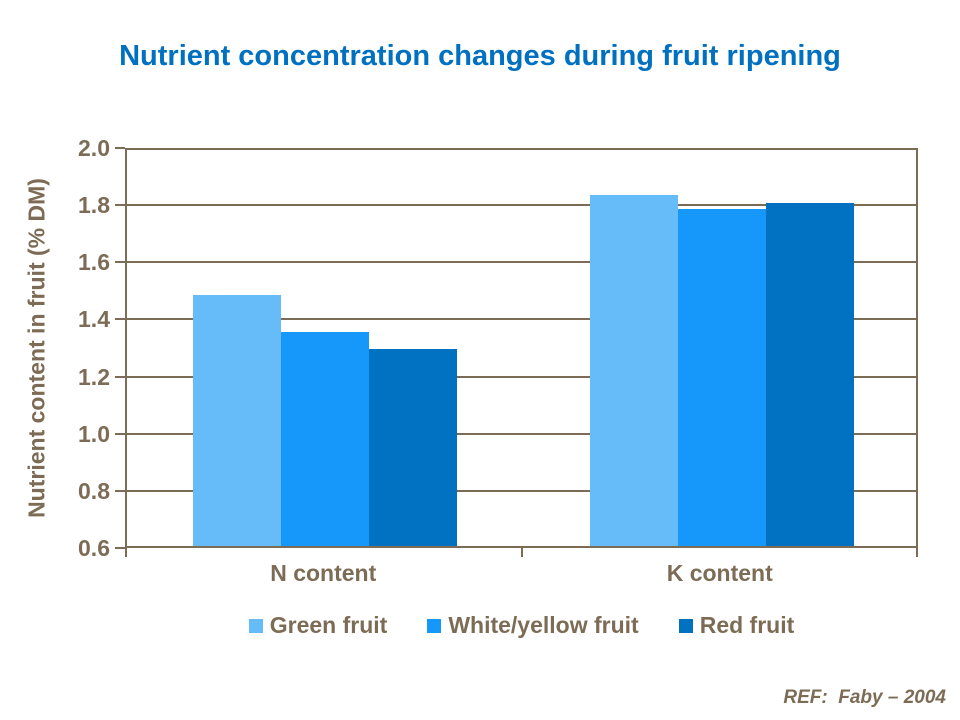  I want to click on y-tick-label-1.8: 1.8, so click(94, 205).